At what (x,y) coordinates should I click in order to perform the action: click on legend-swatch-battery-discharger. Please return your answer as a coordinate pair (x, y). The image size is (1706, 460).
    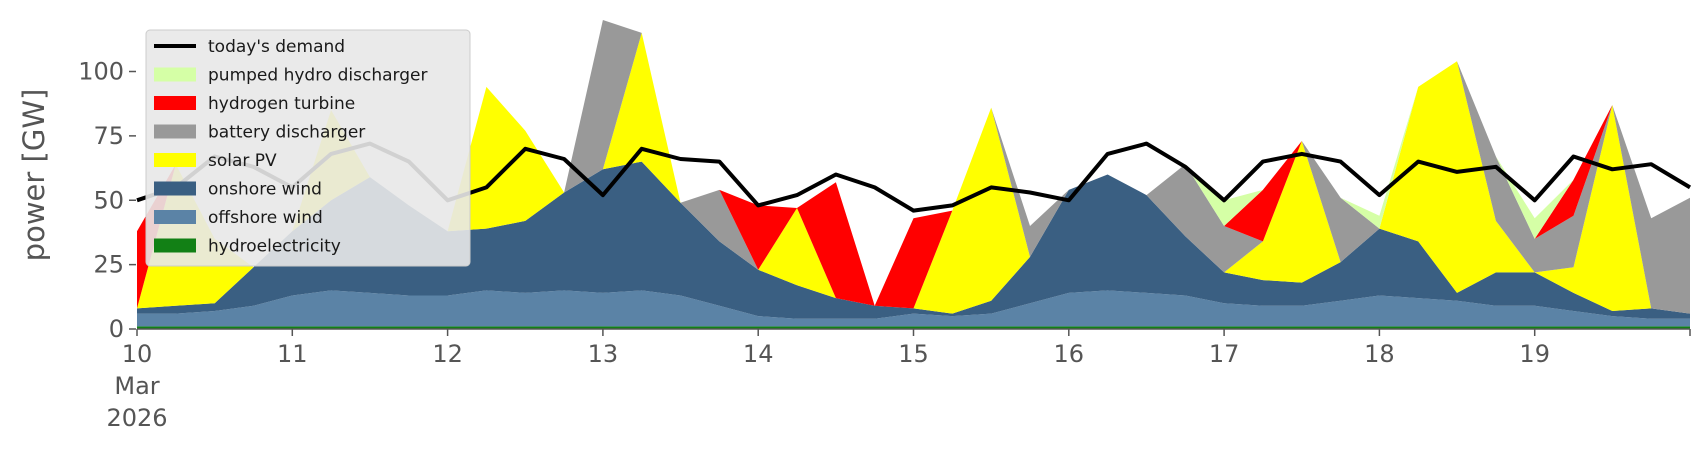
    Looking at the image, I should click on (175, 131).